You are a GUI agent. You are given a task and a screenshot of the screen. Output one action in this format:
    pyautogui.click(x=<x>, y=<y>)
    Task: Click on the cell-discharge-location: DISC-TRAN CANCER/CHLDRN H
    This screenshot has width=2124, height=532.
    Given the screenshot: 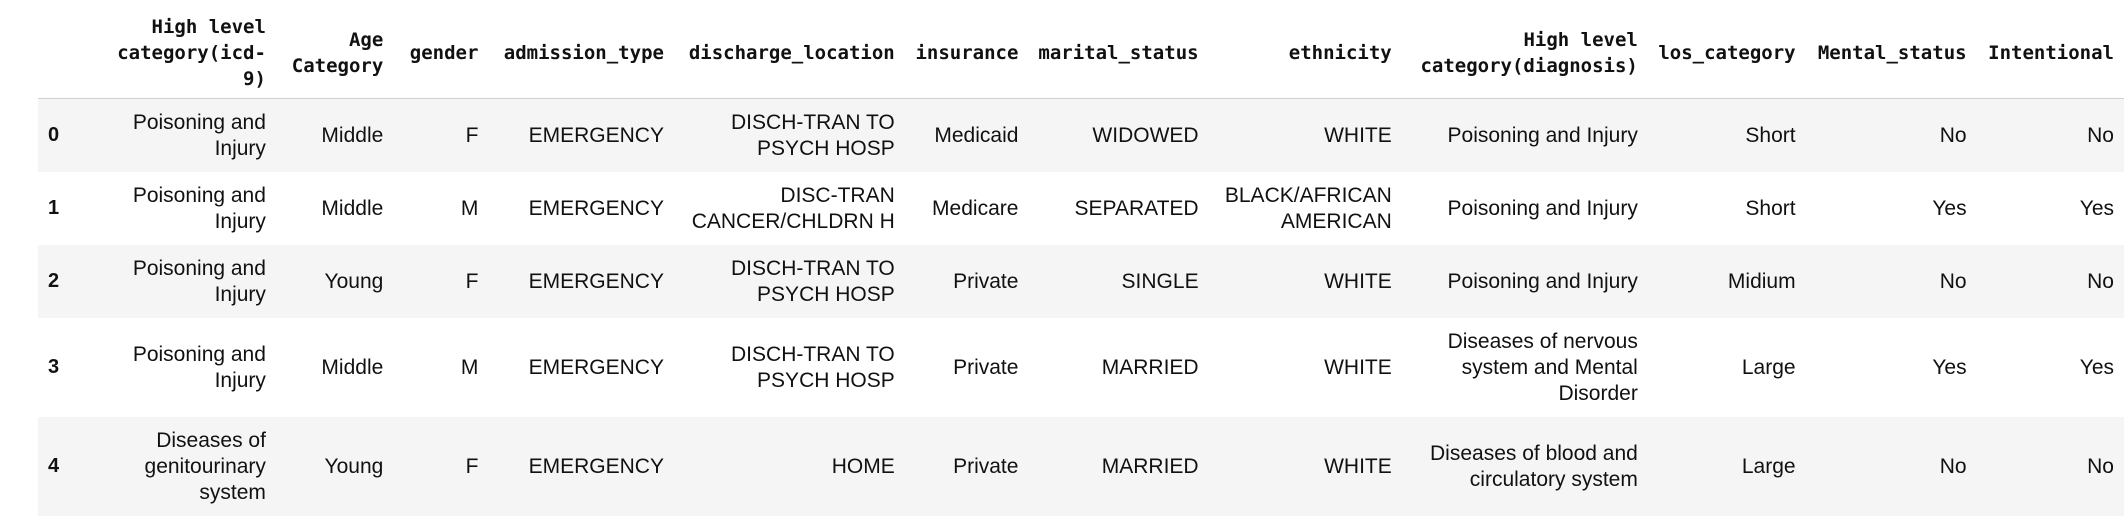 What is the action you would take?
    pyautogui.click(x=793, y=208)
    